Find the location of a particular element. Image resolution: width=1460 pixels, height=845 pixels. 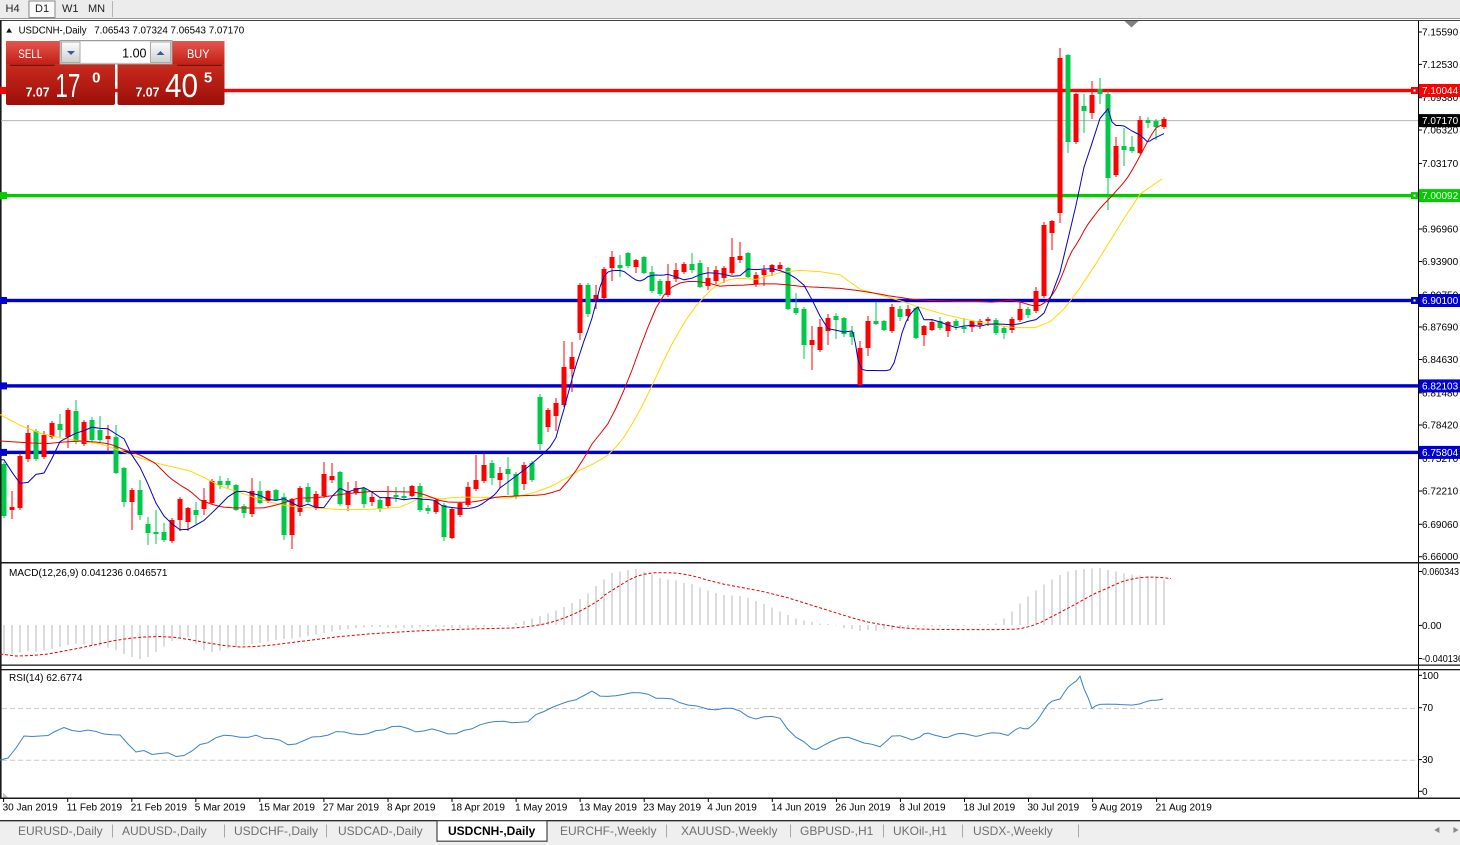

svg-text: D1 is located at coordinates (42, 9).